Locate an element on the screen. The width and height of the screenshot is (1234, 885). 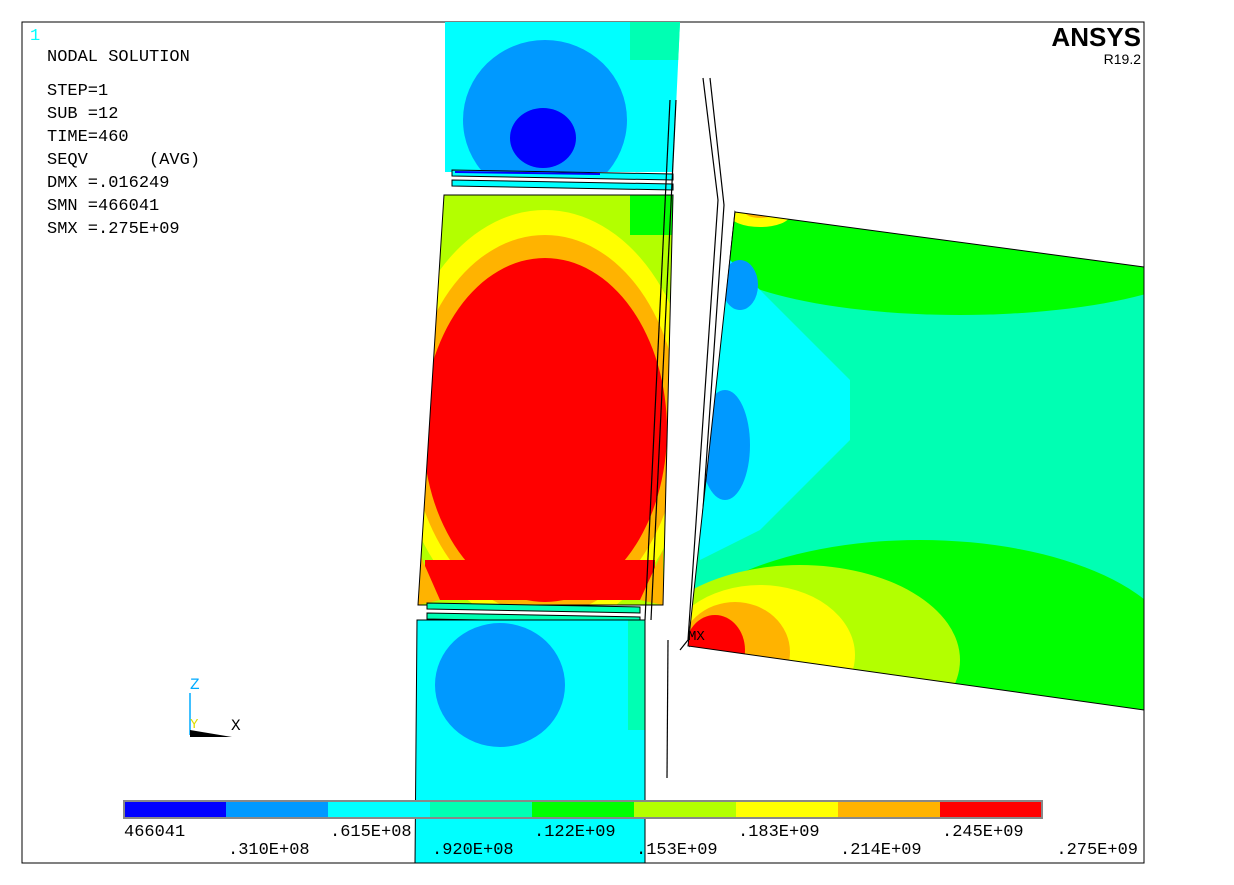
brand: ANSYS is located at coordinates (1096, 37).